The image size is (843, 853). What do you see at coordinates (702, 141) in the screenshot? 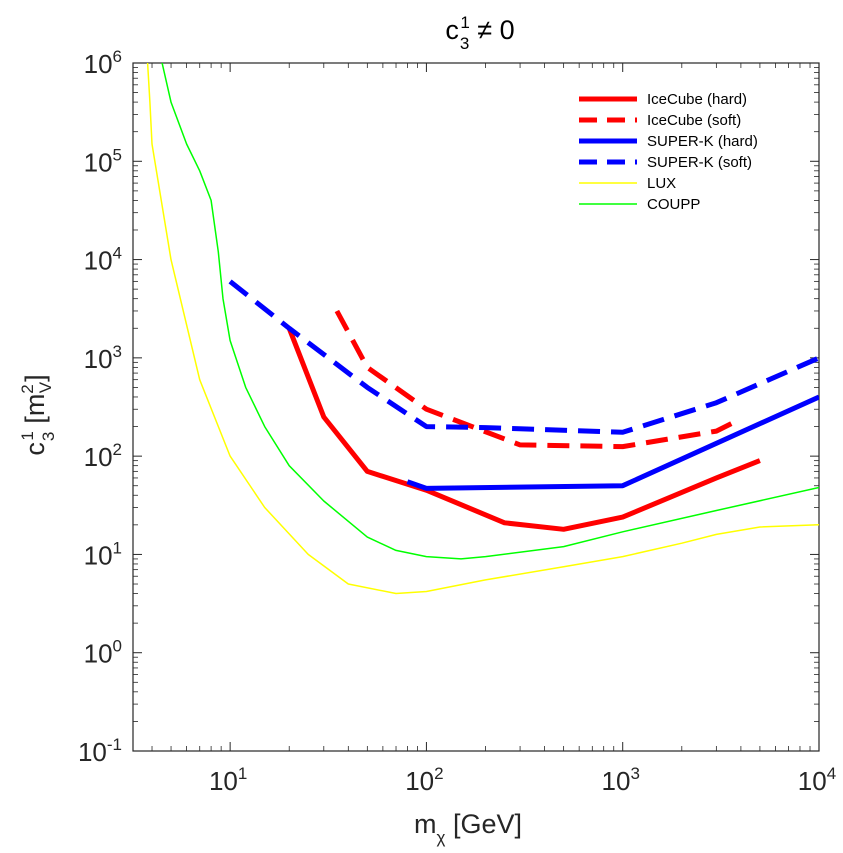
I see `legend-label-super-k-hard: SUPER-K (hard)` at bounding box center [702, 141].